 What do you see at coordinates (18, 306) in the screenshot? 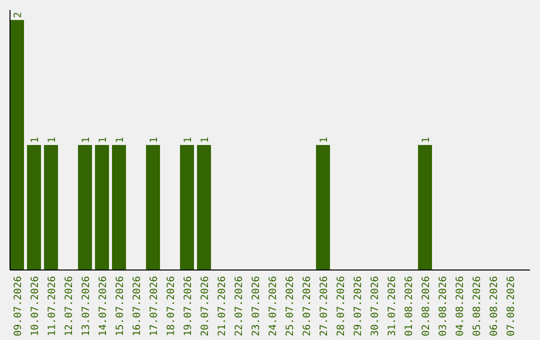
I see `x-tick-label: 09.07.2026` at bounding box center [18, 306].